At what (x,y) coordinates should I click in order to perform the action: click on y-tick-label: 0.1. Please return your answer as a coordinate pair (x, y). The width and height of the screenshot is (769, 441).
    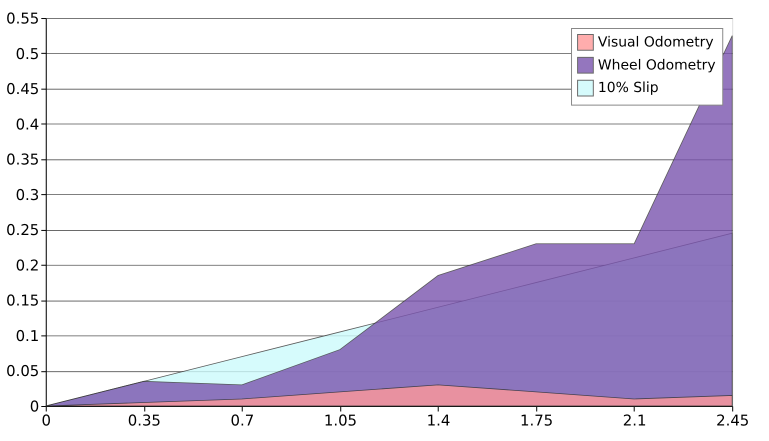
    Looking at the image, I should click on (28, 335).